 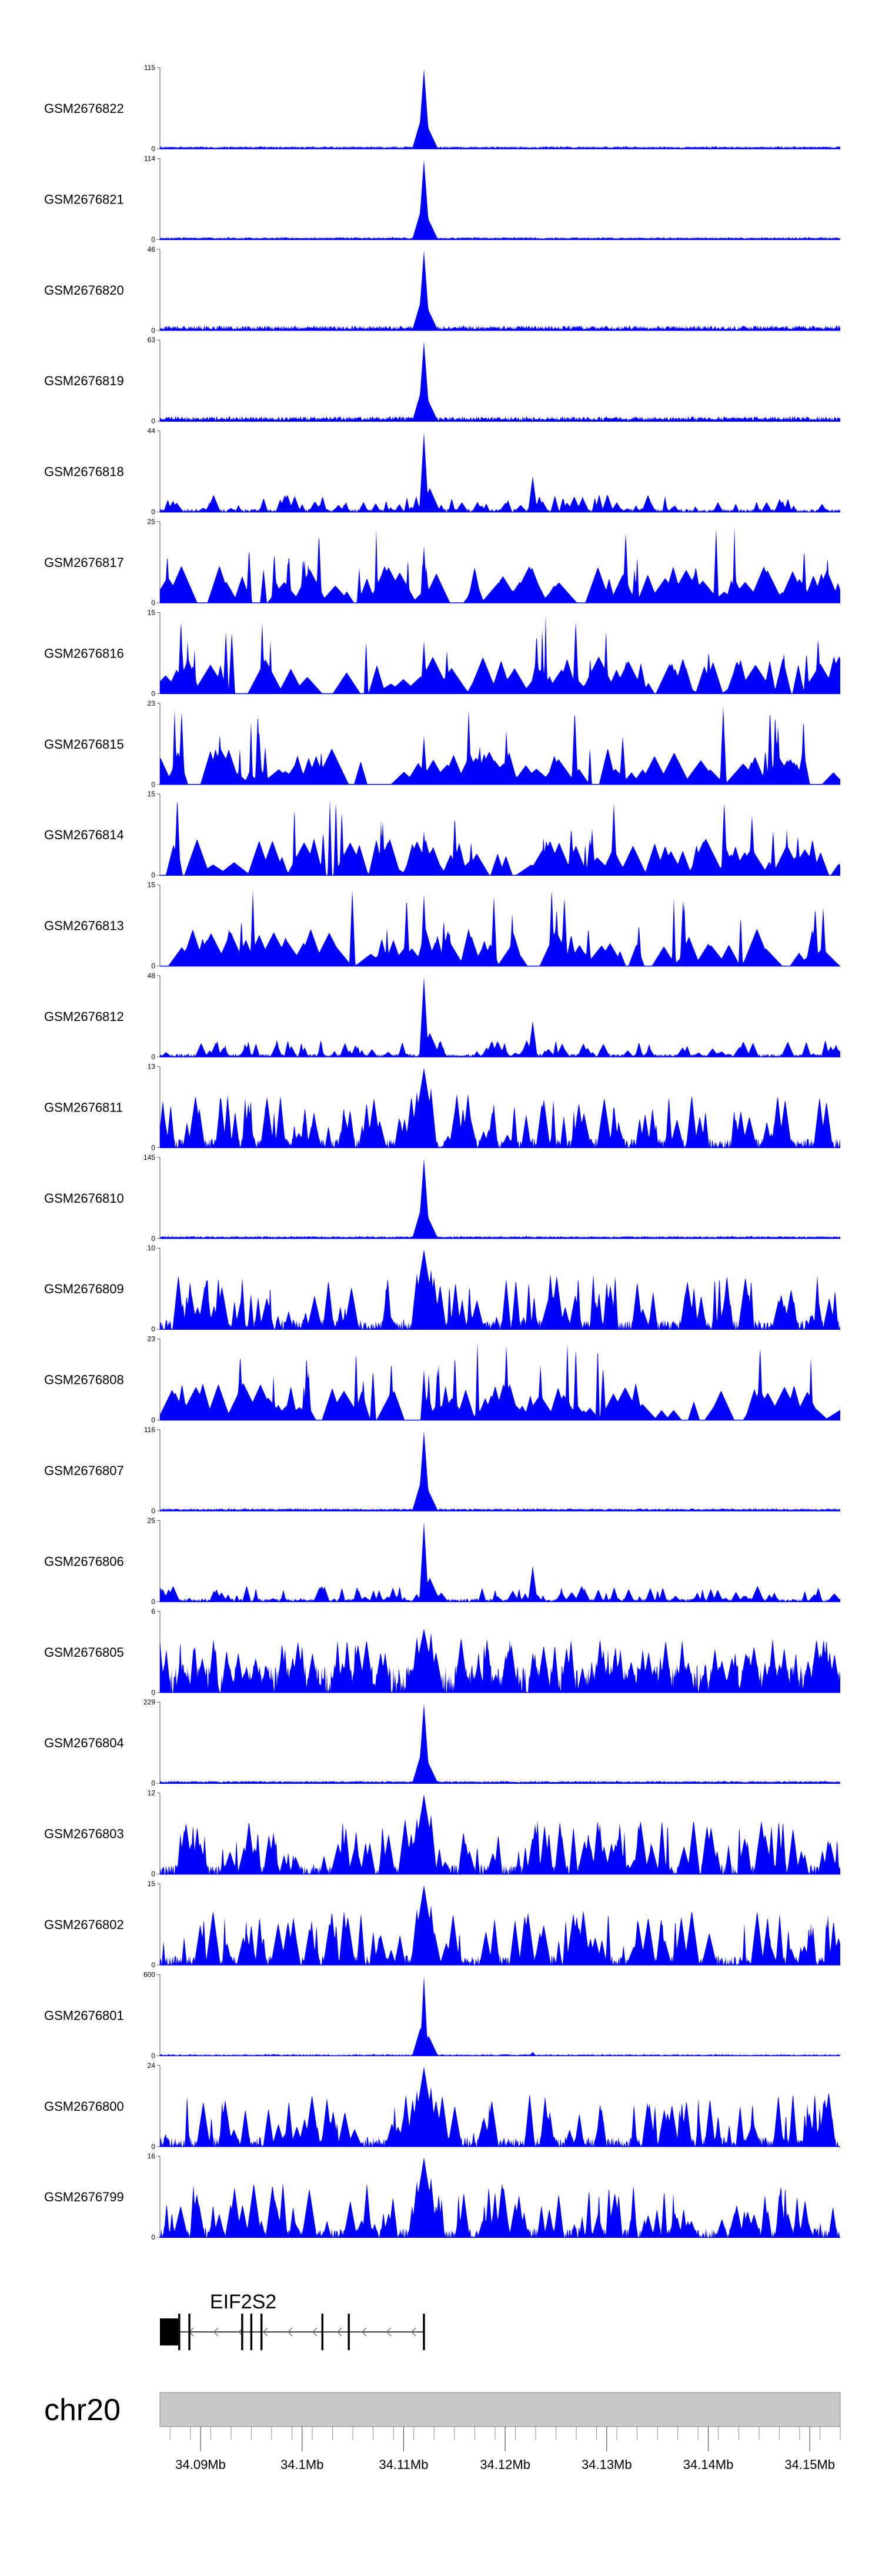 I want to click on track-GSM2676803: GSM2676803 12 0, so click(x=442, y=1833).